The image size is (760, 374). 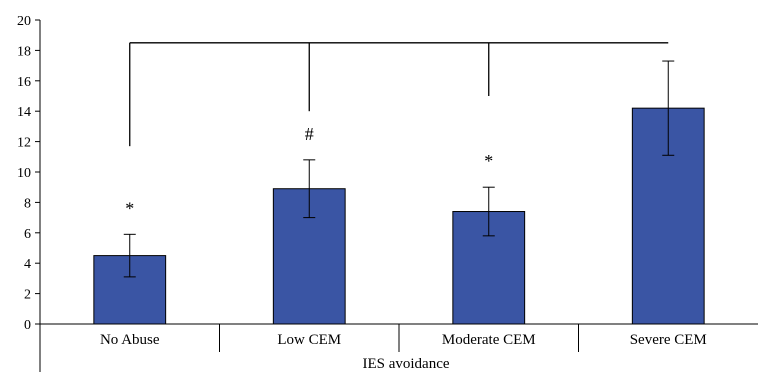 What do you see at coordinates (489, 340) in the screenshot?
I see `x-tick-label: Moderate CEM` at bounding box center [489, 340].